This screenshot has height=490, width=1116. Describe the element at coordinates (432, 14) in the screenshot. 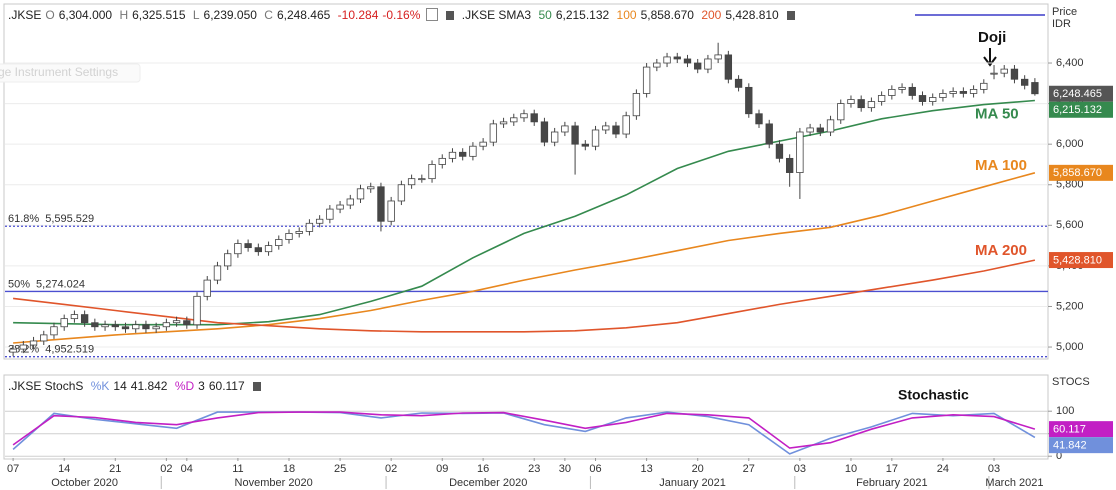

I see `dropdown` at that location.